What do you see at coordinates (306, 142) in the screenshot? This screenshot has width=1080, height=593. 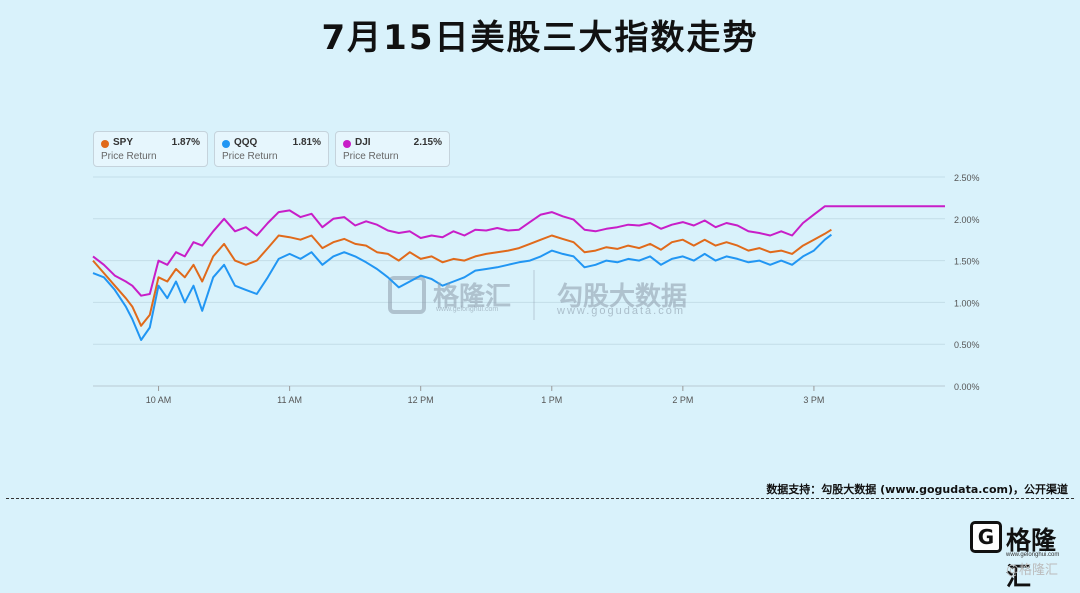 I see `legend-series-value: 1.81%` at bounding box center [306, 142].